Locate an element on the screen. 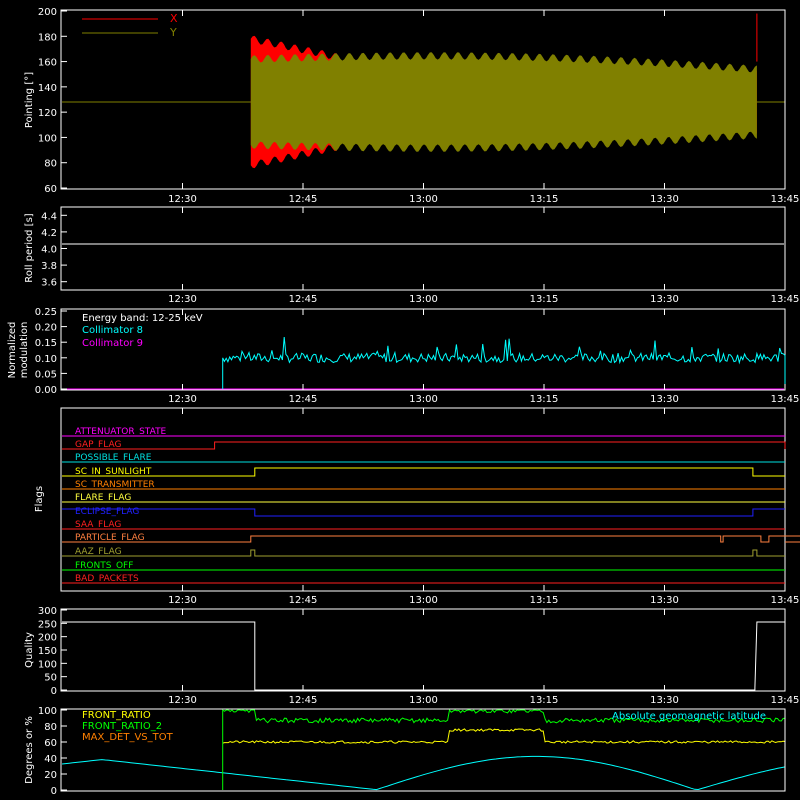 The image size is (800, 800). flag-line-particle_flag is located at coordinates (431, 539).